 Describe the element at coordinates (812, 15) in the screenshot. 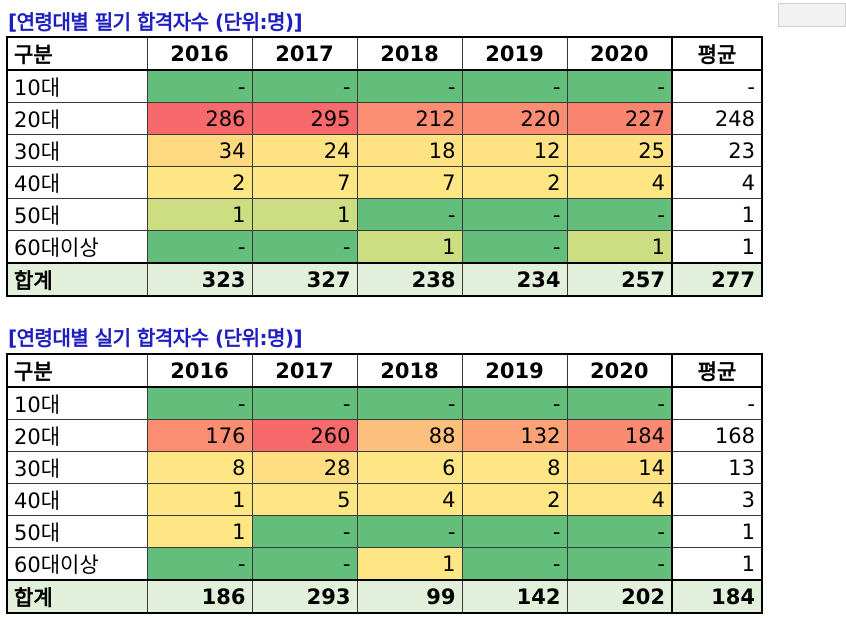

I see `cell-selector-box` at that location.